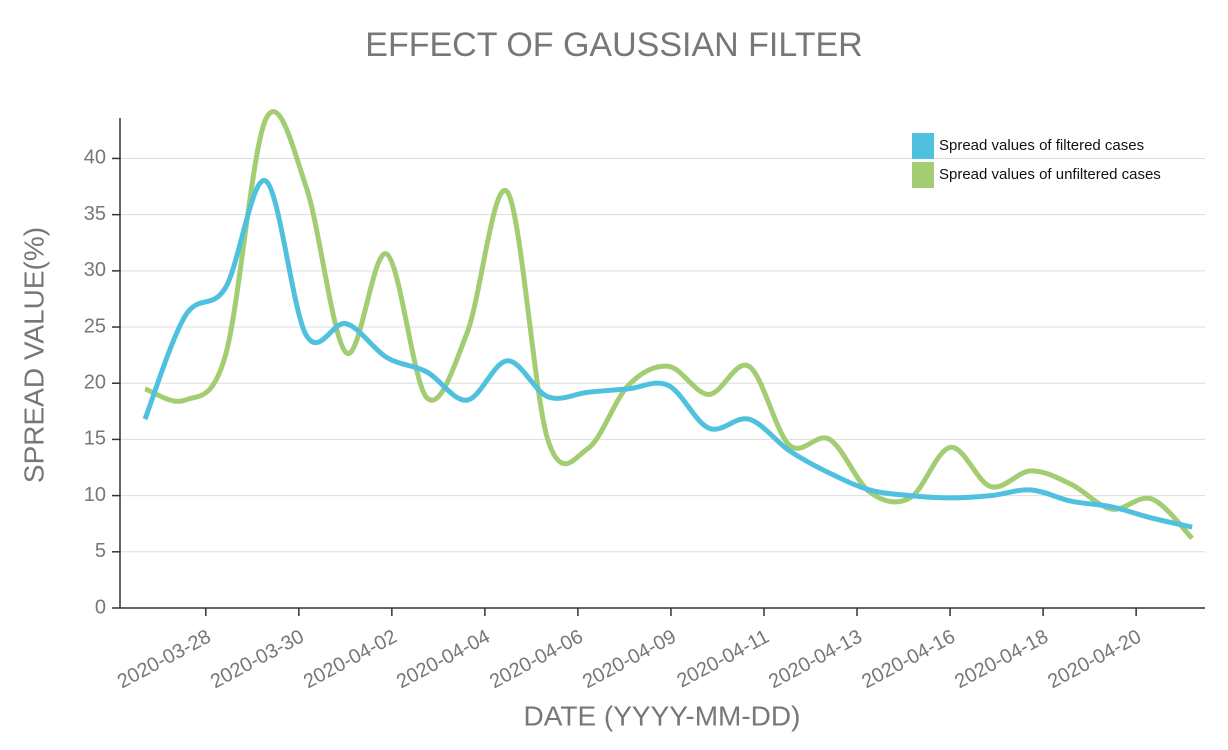  What do you see at coordinates (815, 659) in the screenshot?
I see `x-tick-label: 2020-04-13` at bounding box center [815, 659].